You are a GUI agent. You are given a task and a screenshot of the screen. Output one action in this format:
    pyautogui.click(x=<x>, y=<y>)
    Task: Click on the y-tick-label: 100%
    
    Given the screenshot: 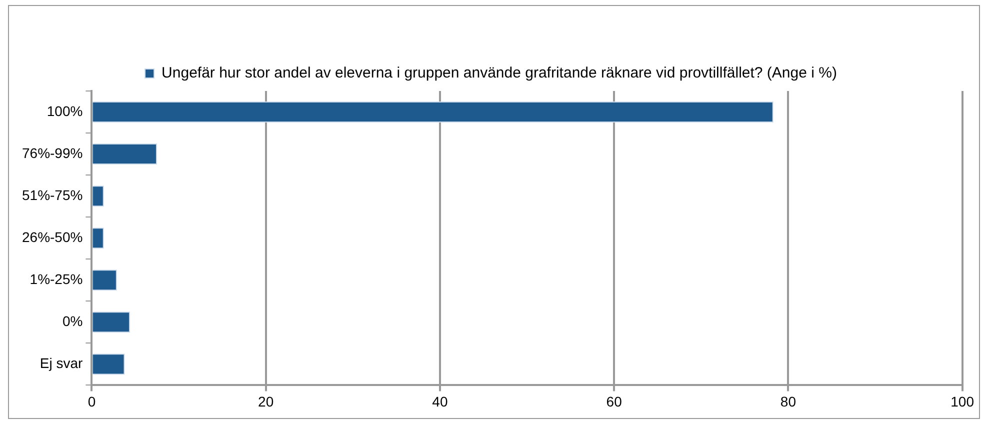 What is the action you would take?
    pyautogui.click(x=64, y=110)
    